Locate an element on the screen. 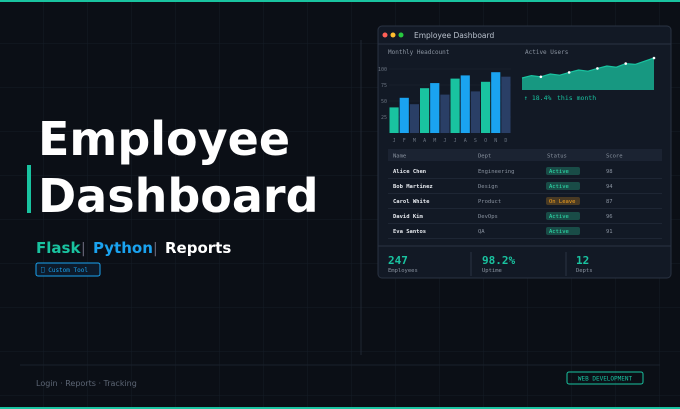 This screenshot has height=409, width=680. y-tick-label: 100 is located at coordinates (382, 70).